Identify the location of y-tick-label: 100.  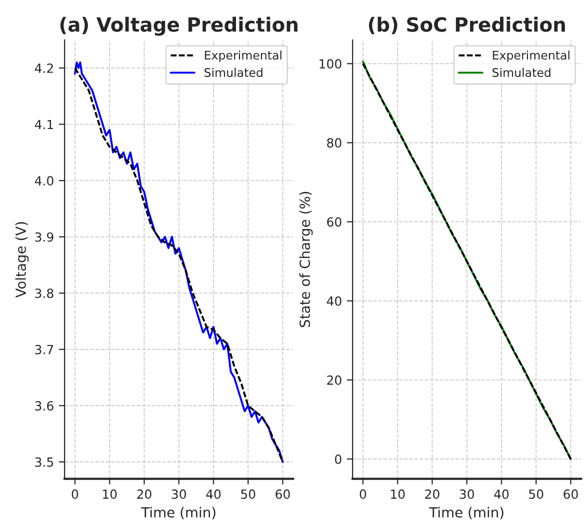
(331, 64).